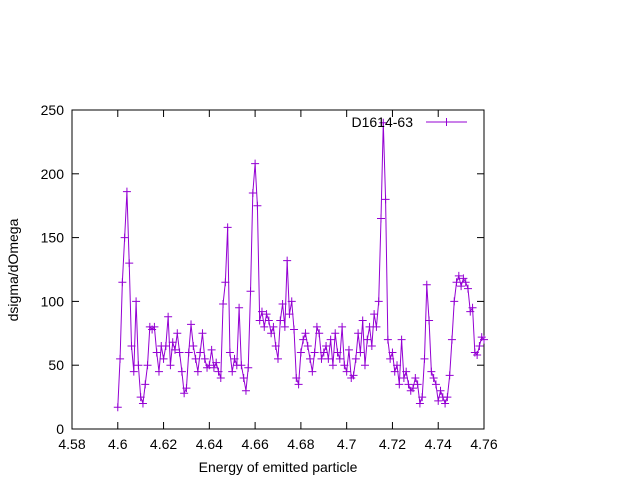 This screenshot has height=480, width=640. Describe the element at coordinates (278, 467) in the screenshot. I see `x-axis-label: Energy of emitted particle` at that location.